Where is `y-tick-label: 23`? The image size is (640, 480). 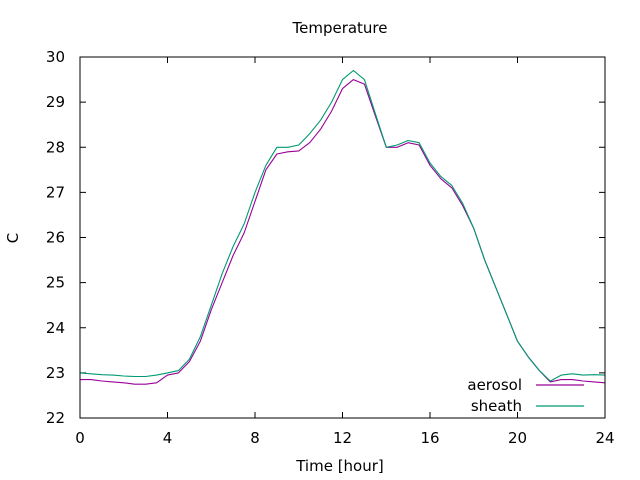
y-tick-label: 23 is located at coordinates (55, 373).